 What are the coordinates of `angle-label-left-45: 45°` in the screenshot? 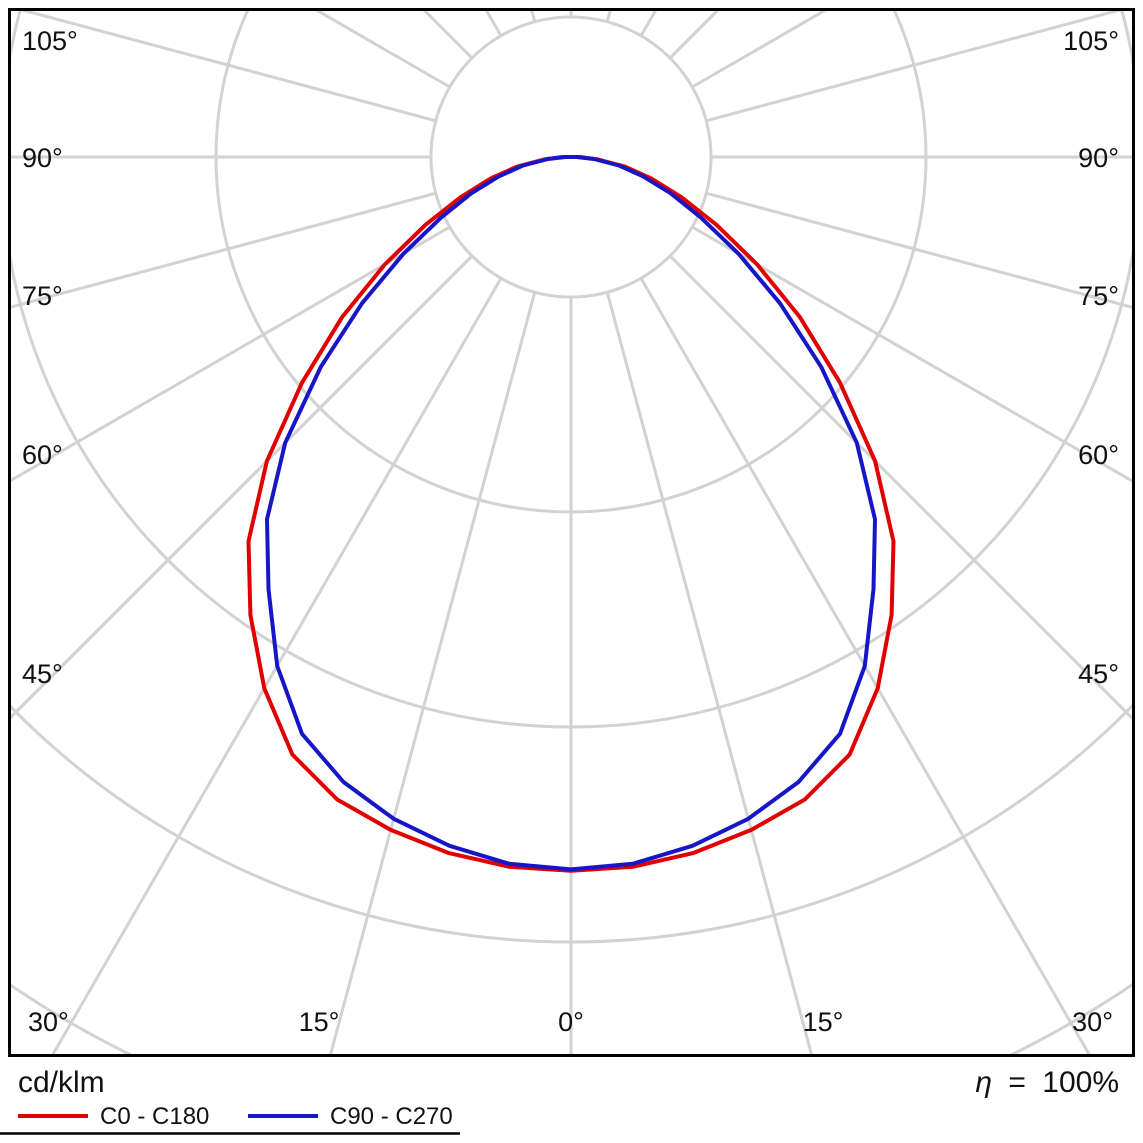 It's located at (42, 674).